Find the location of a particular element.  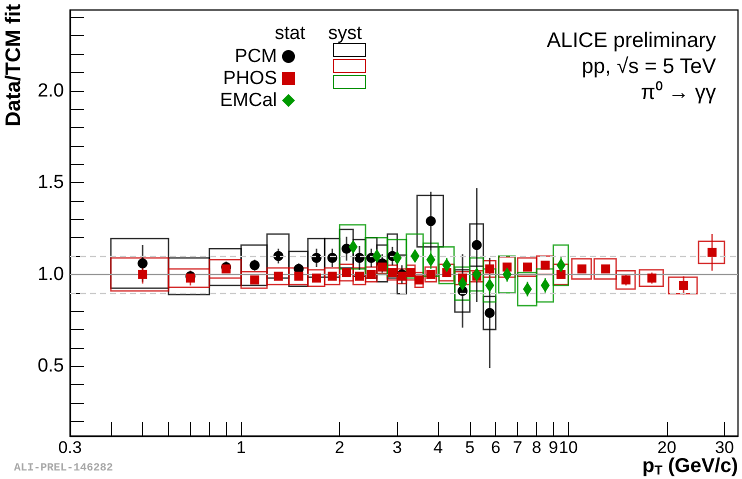

x-tick-label: 4 is located at coordinates (438, 447).